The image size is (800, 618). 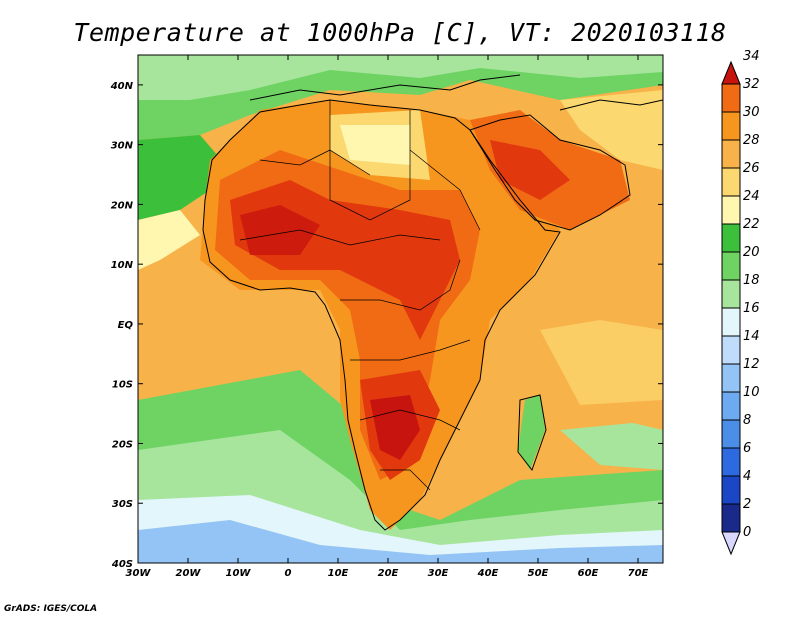 What do you see at coordinates (638, 573) in the screenshot?
I see `lon-tick-label: 70E` at bounding box center [638, 573].